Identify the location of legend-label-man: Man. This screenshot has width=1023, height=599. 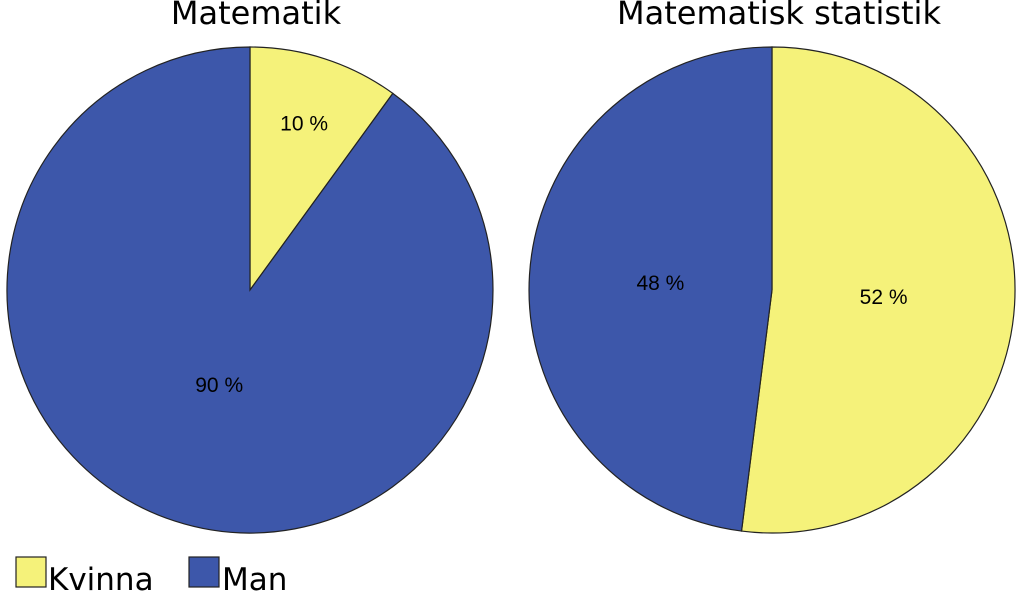
(254, 580).